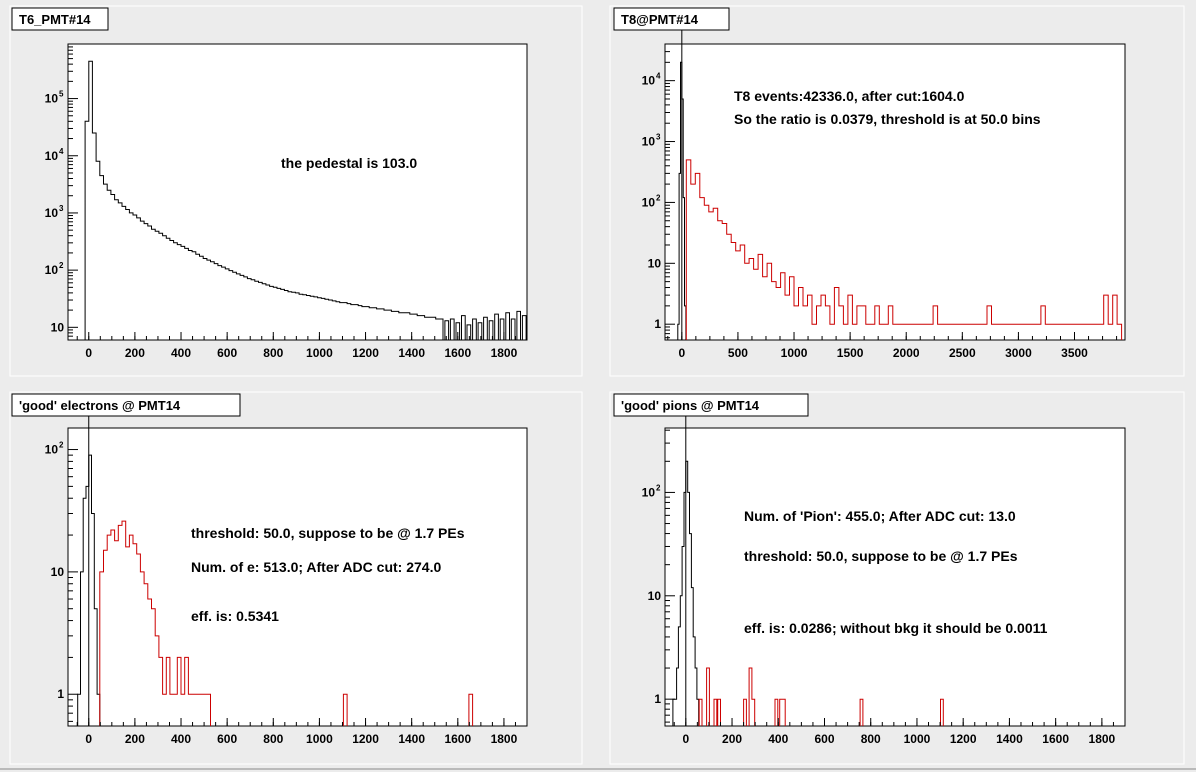 The image size is (1196, 772). I want to click on x-tick-label: 2500, so click(962, 353).